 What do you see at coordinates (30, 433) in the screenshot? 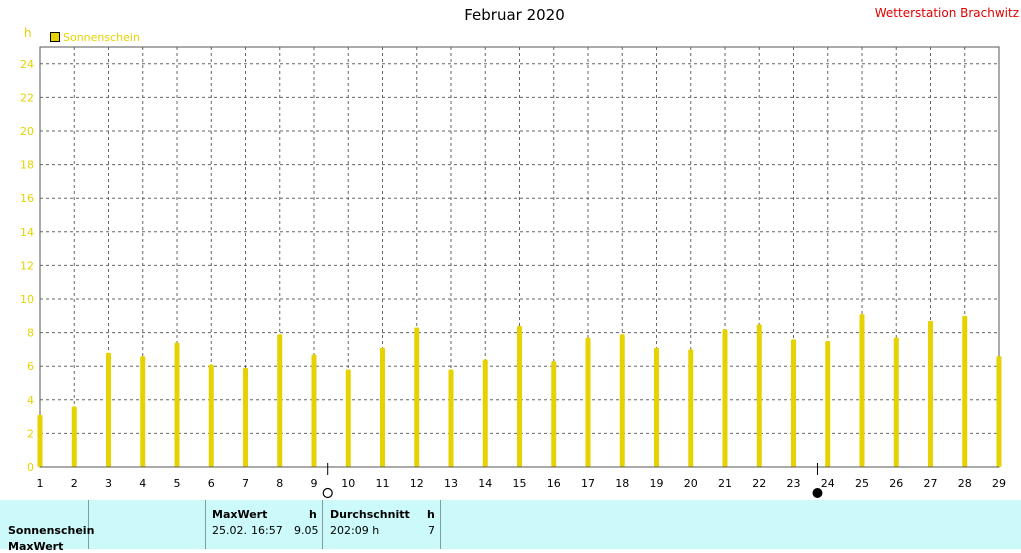
I see `y-tick-label: 2` at bounding box center [30, 433].